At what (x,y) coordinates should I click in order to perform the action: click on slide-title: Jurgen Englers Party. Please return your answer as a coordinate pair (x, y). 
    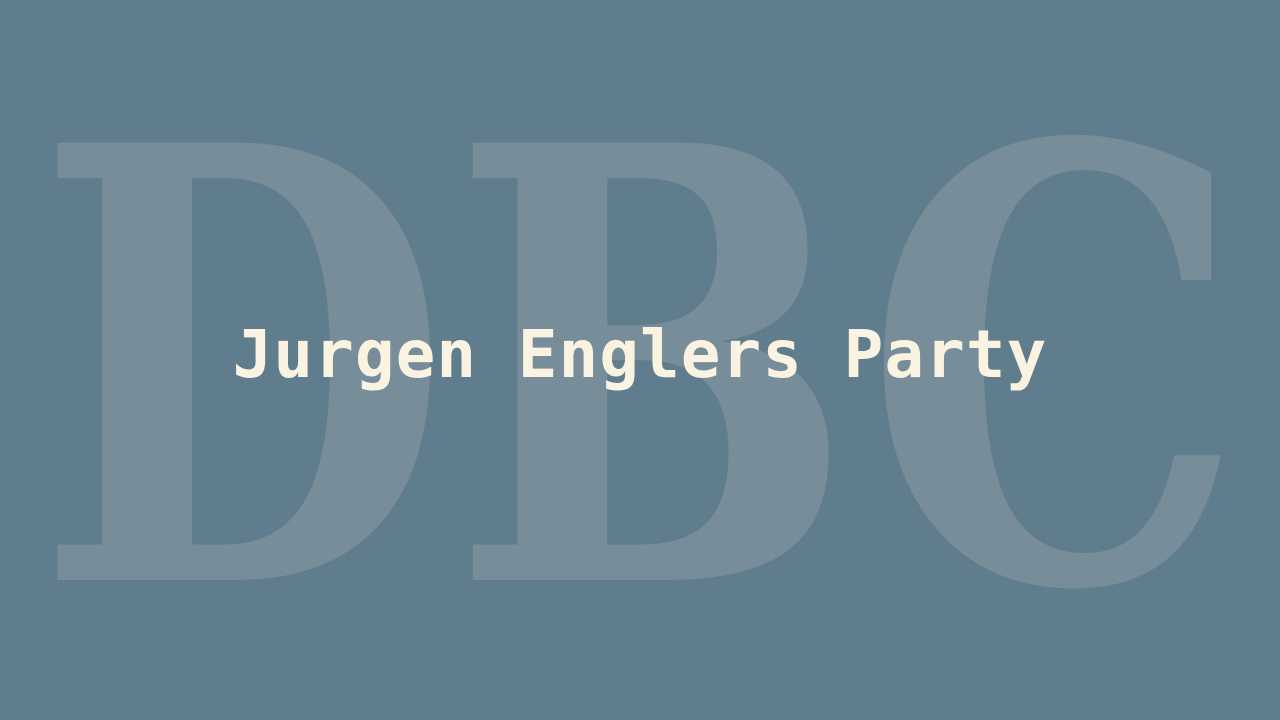
    Looking at the image, I should click on (640, 354).